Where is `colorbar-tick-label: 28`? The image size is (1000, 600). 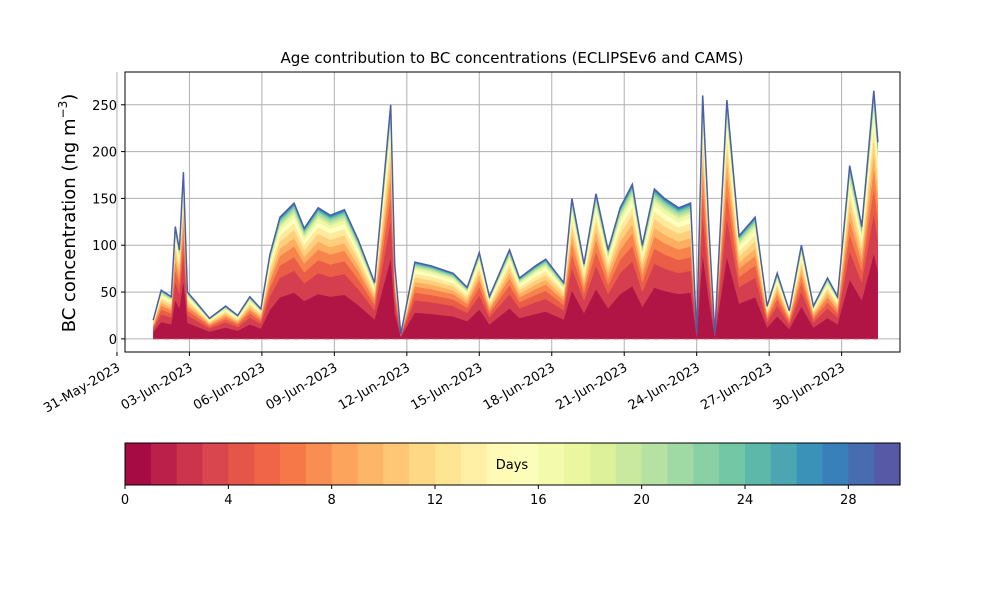
colorbar-tick-label: 28 is located at coordinates (848, 500).